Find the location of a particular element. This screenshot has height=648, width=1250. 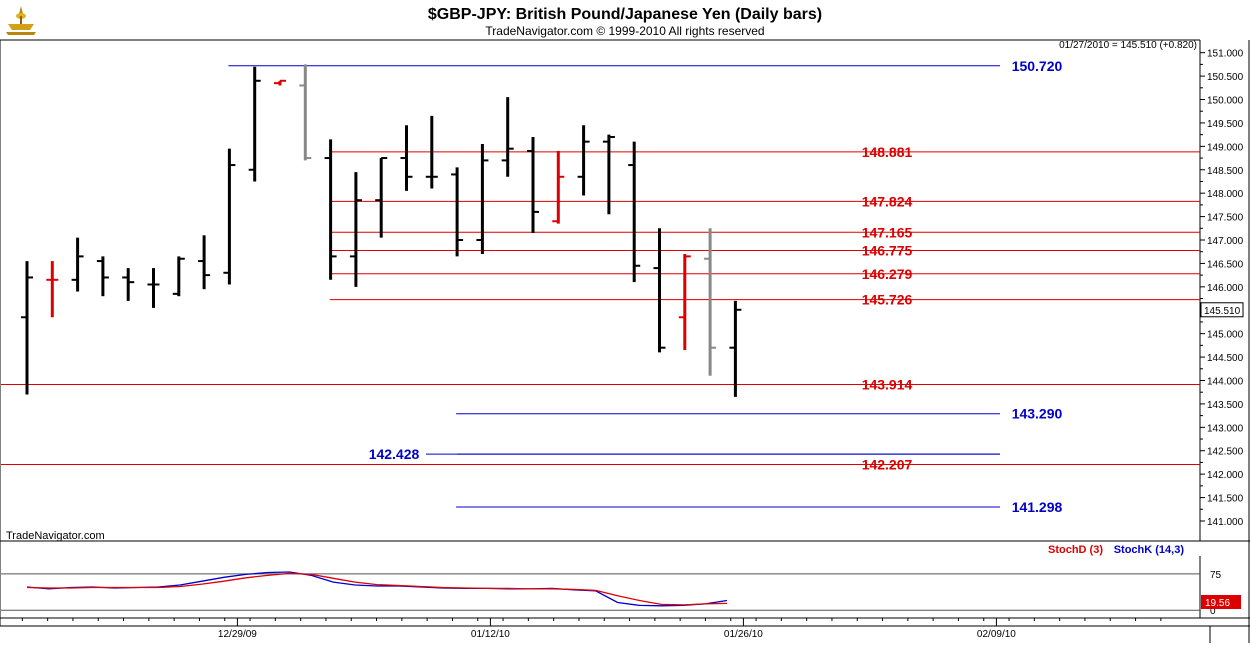

price-tick-label: 150.000 is located at coordinates (1225, 101).